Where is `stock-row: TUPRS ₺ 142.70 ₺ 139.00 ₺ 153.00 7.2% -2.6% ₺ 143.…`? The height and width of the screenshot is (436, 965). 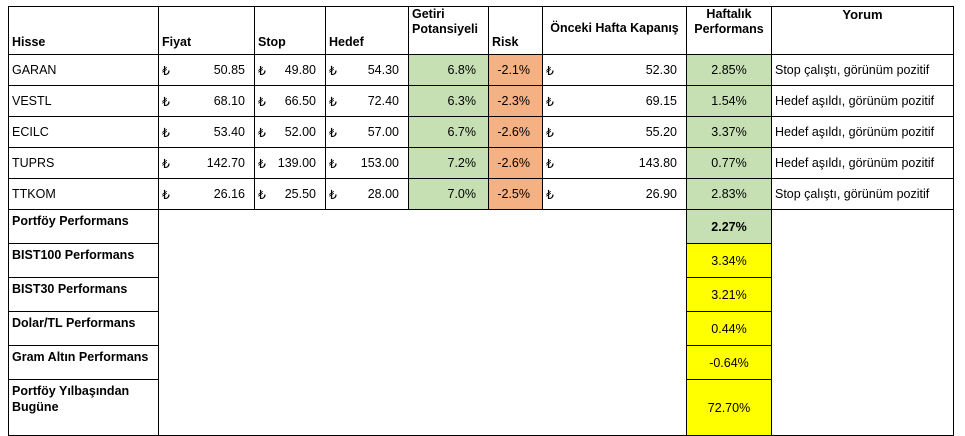 stock-row: TUPRS ₺ 142.70 ₺ 139.00 ₺ 153.00 7.2% -2.6% ₺ 143.… is located at coordinates (481, 163).